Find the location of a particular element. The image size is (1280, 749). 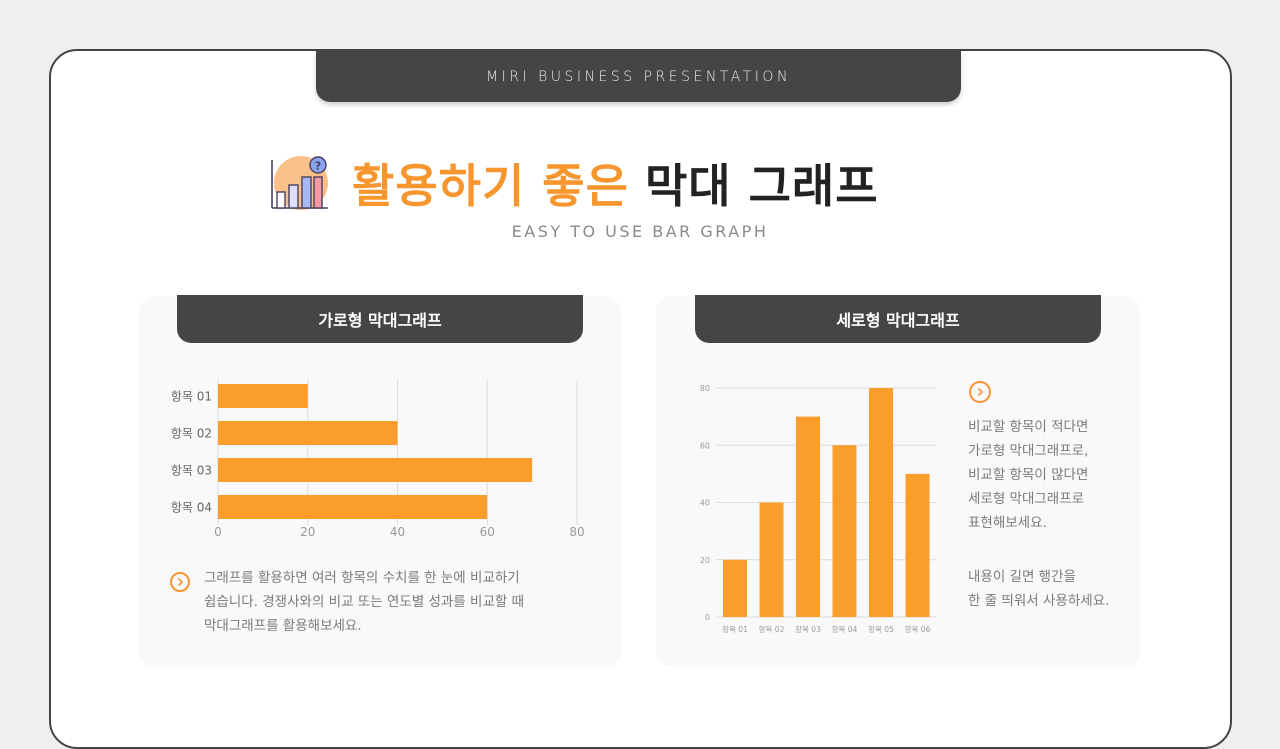

page-title: ? 활용하기 좋은 막대 그래프 is located at coordinates (573, 183).